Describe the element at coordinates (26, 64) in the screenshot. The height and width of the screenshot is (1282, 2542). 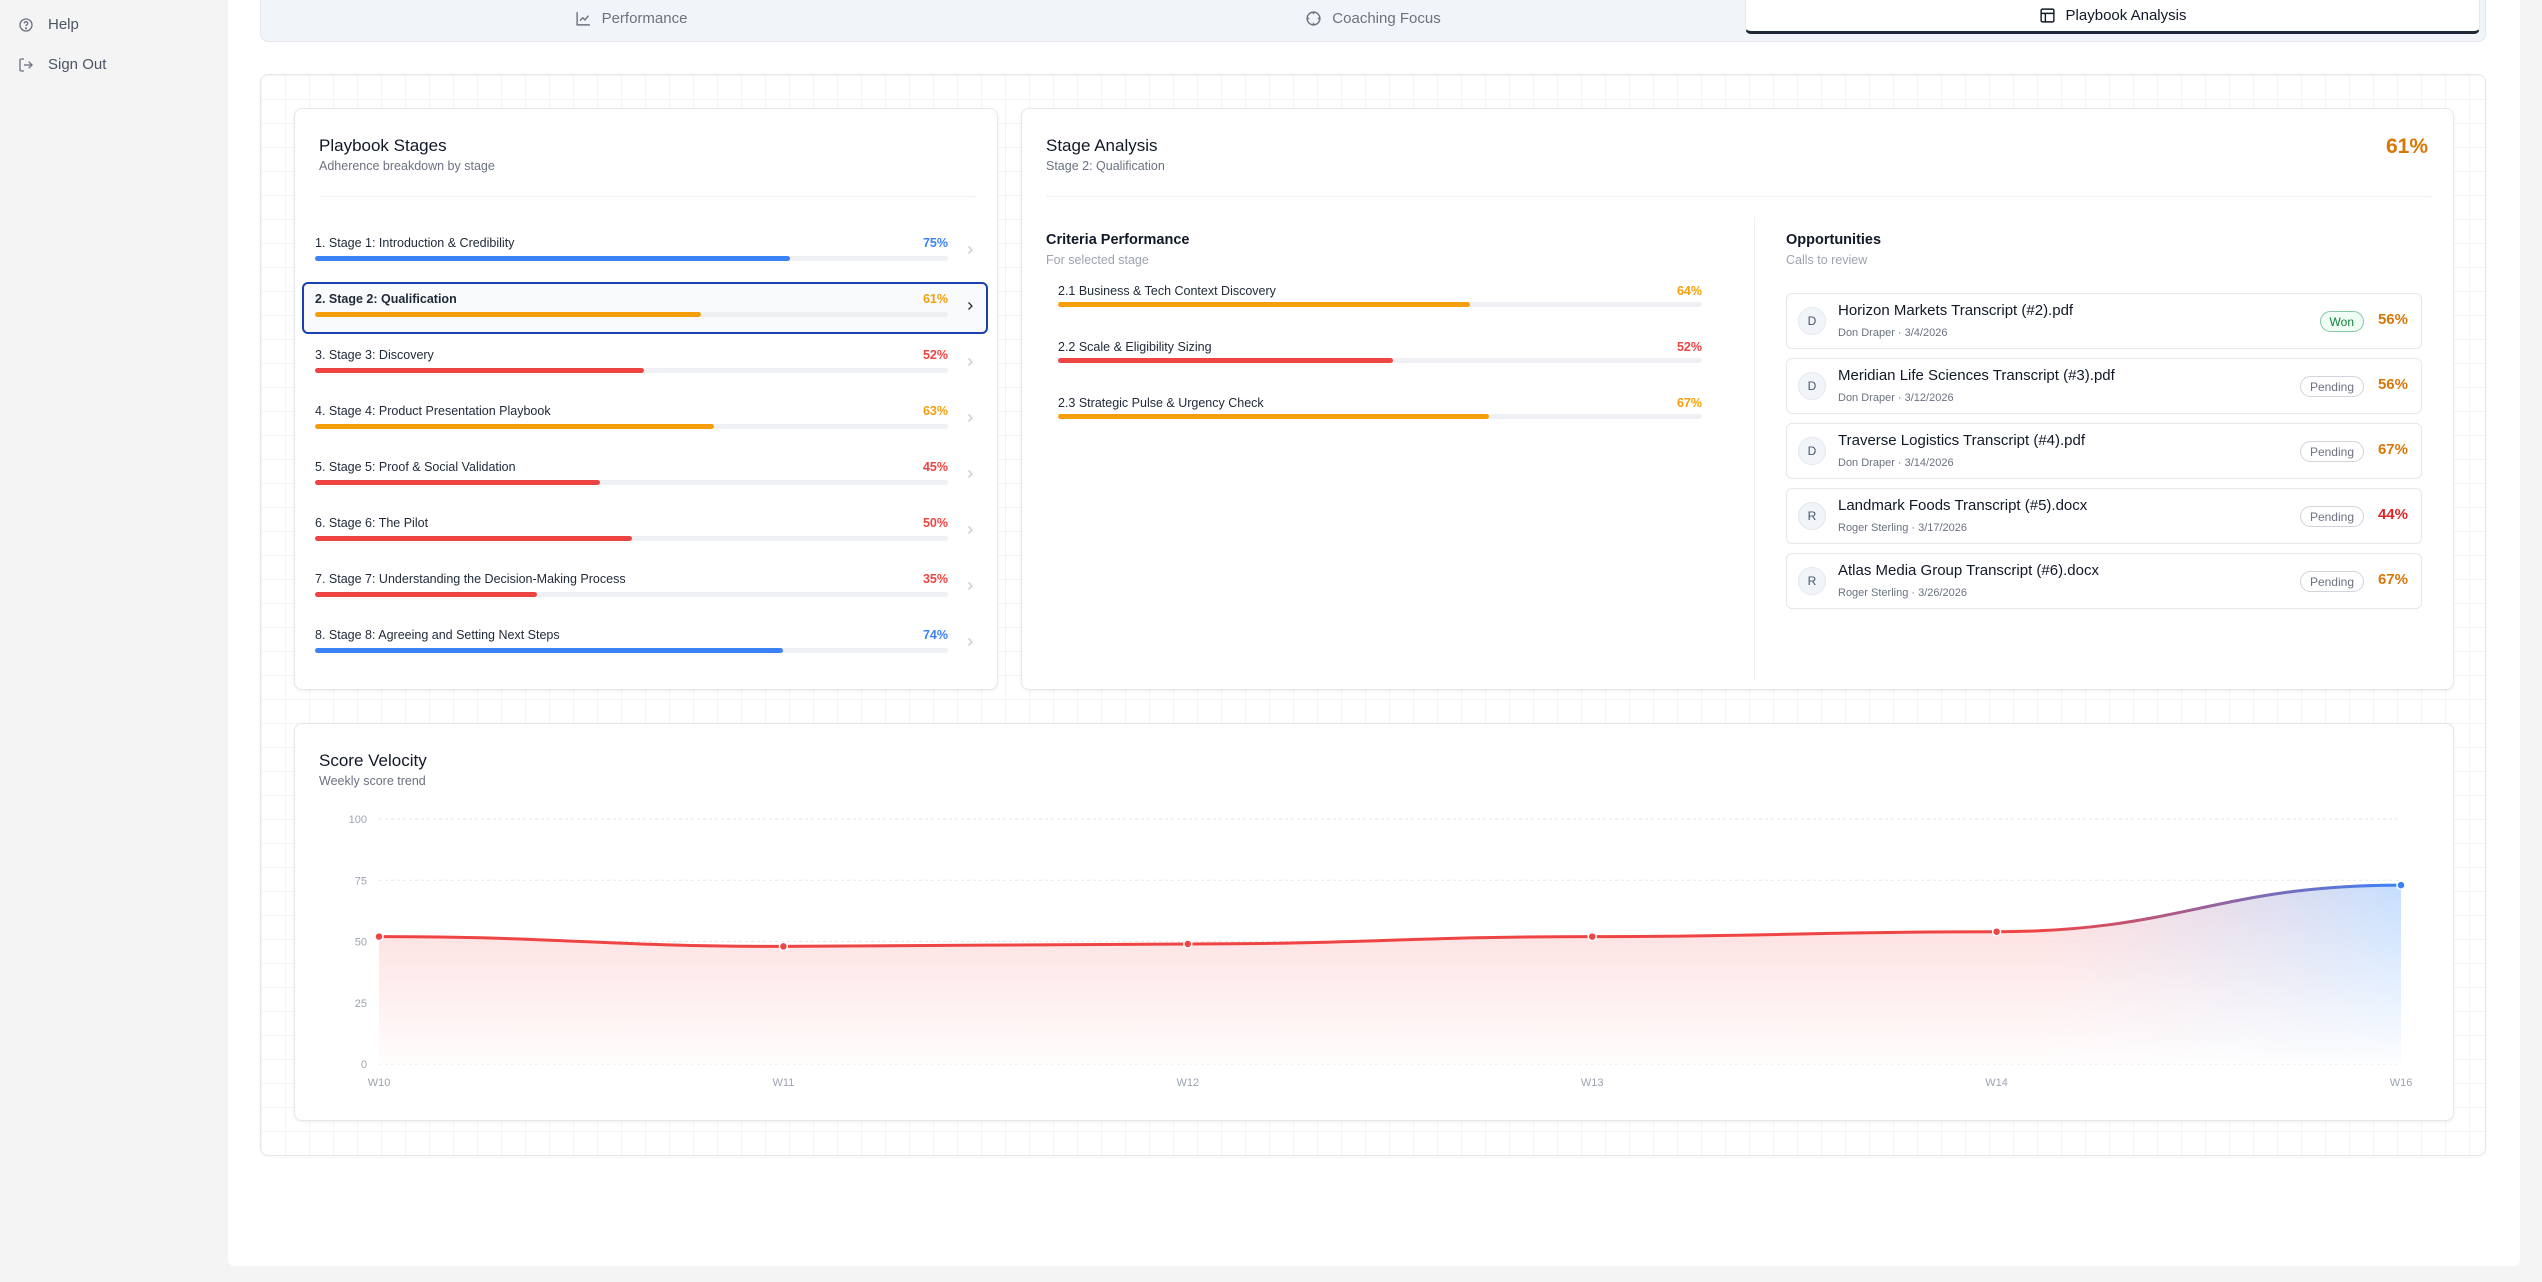
I see `sign-out-icon` at that location.